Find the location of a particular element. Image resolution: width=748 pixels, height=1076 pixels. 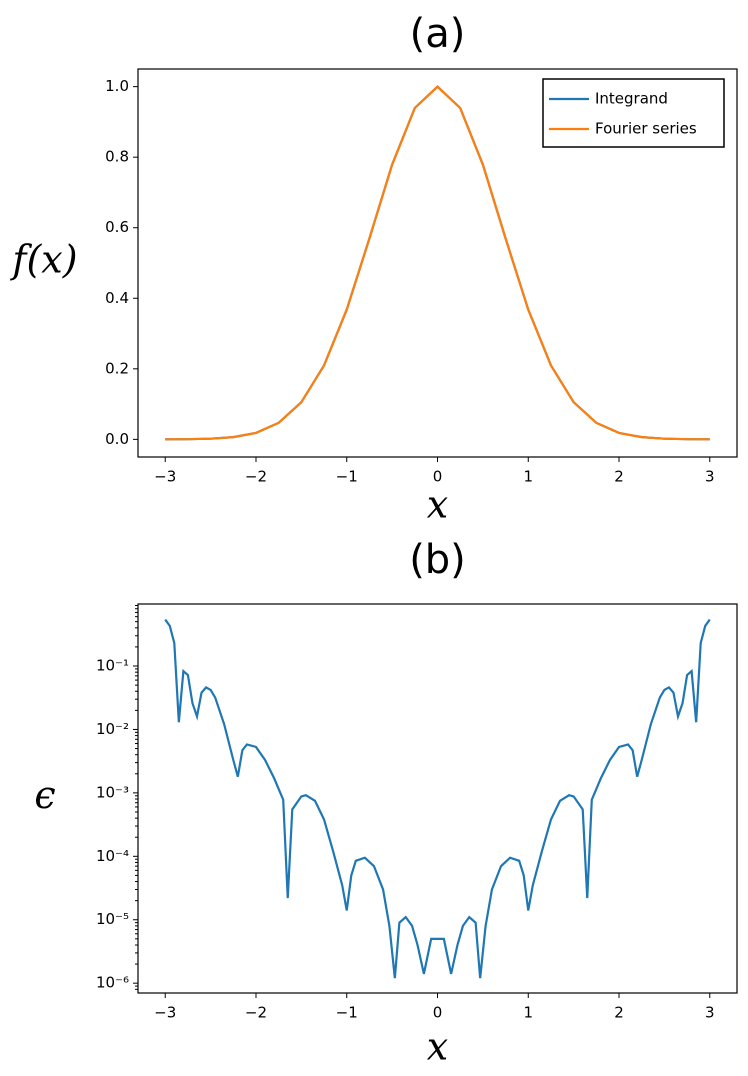

y-tick-label: 10⁻² is located at coordinates (112, 729).